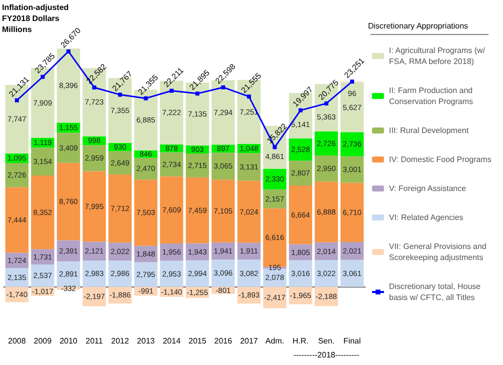  I want to click on legend-label: VI: Related Agencies, so click(426, 217).